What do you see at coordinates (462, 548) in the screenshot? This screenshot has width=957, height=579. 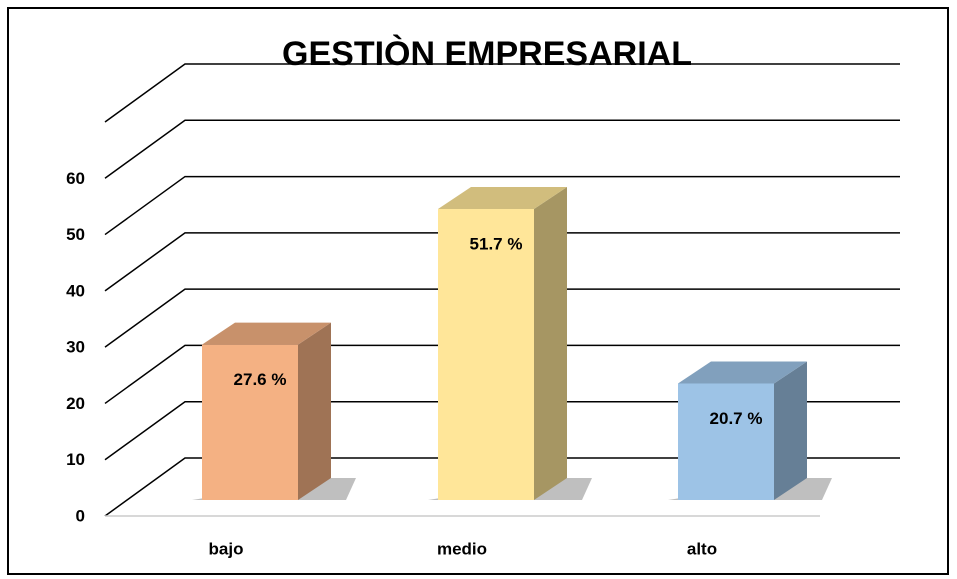 I see `x-tick-label: medio` at bounding box center [462, 548].